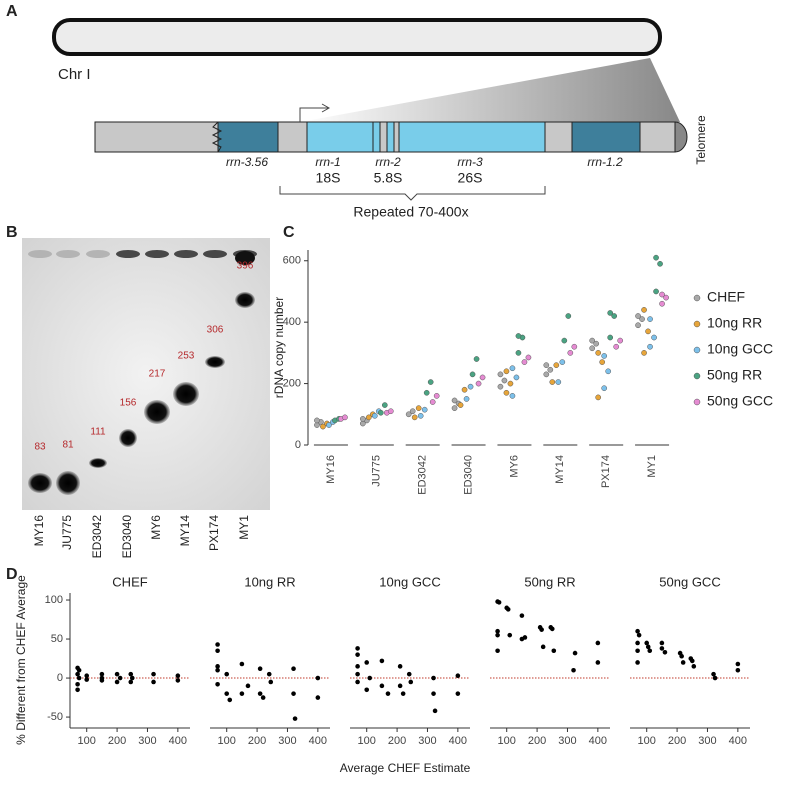 This screenshot has height=803, width=789. What do you see at coordinates (468, 475) in the screenshot?
I see `x-tick-label: ED3040` at bounding box center [468, 475].